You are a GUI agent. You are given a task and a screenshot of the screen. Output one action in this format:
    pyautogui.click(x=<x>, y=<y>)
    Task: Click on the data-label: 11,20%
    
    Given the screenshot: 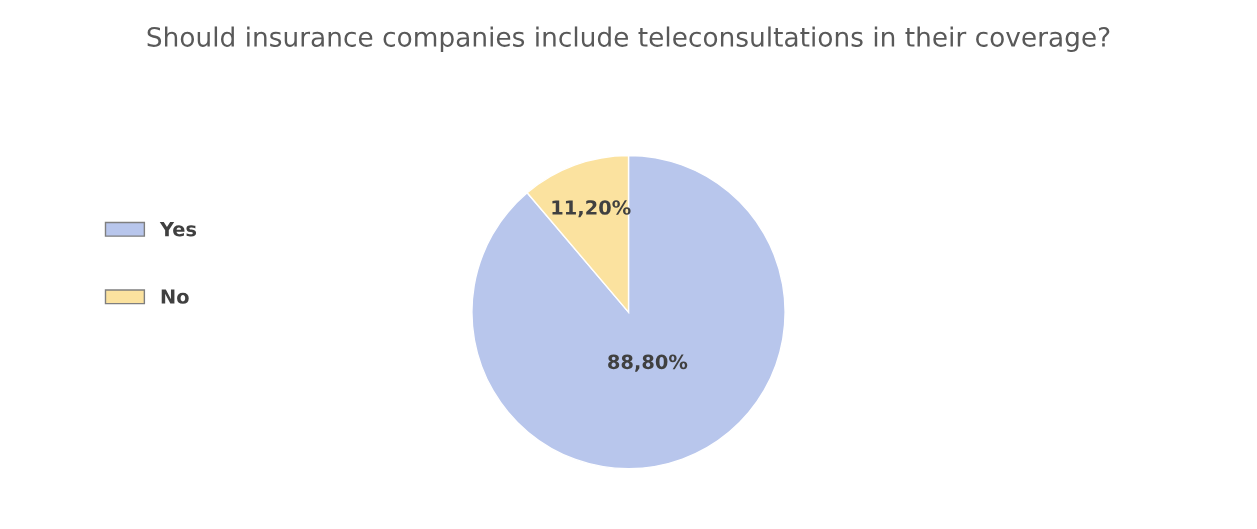 What is the action you would take?
    pyautogui.click(x=591, y=209)
    